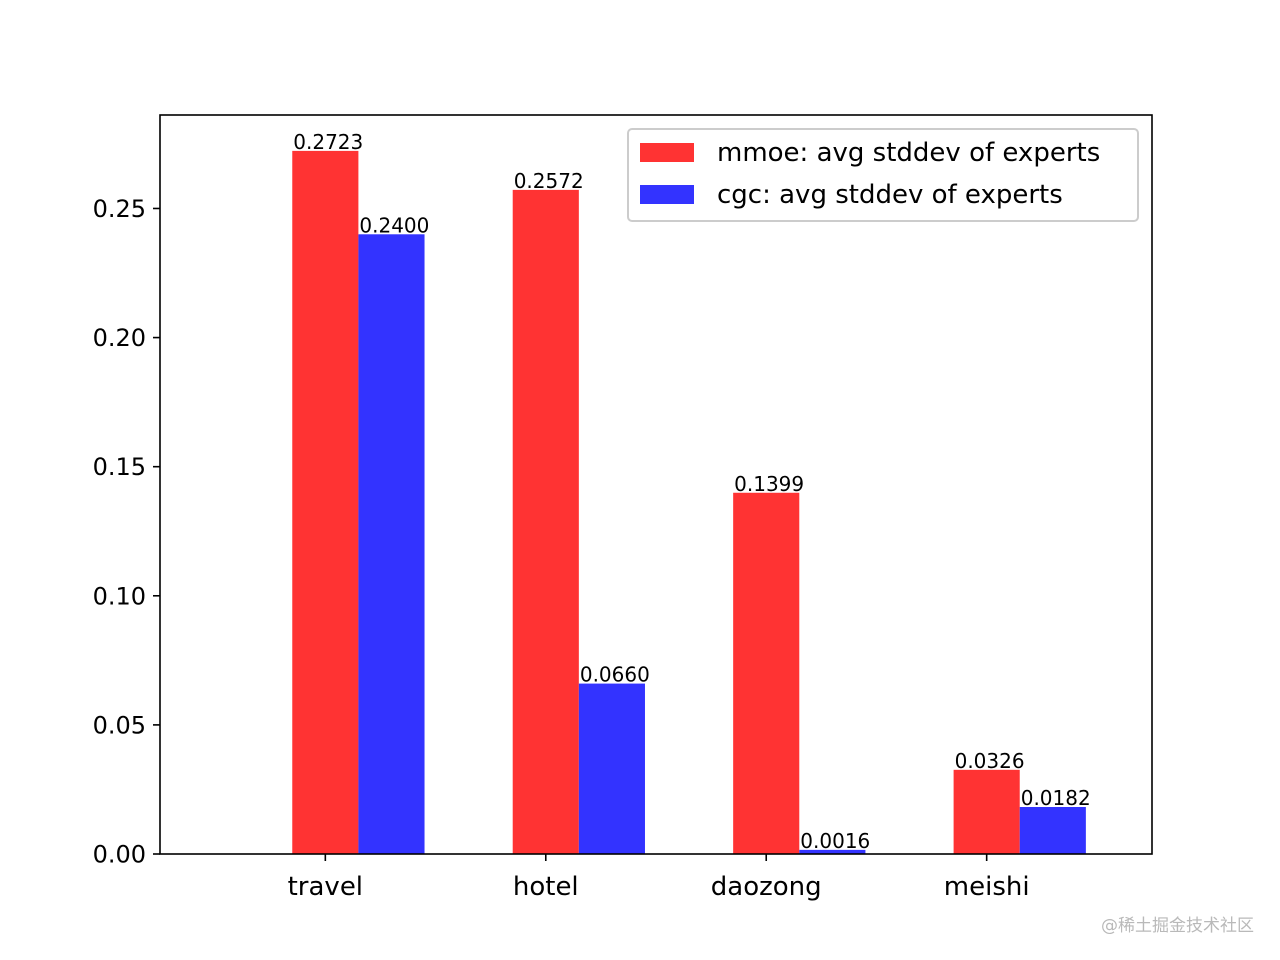 This screenshot has width=1280, height=960. I want to click on y-tick-label: 0.10, so click(119, 596).